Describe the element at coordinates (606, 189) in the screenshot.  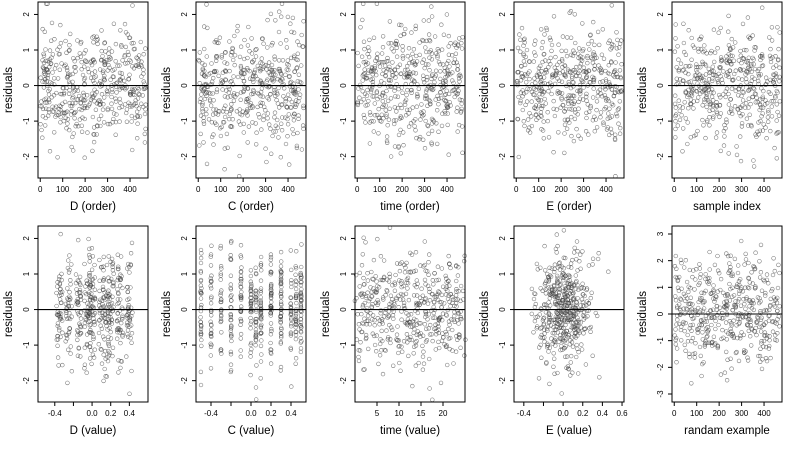
I see `x-tick-label: 400` at that location.